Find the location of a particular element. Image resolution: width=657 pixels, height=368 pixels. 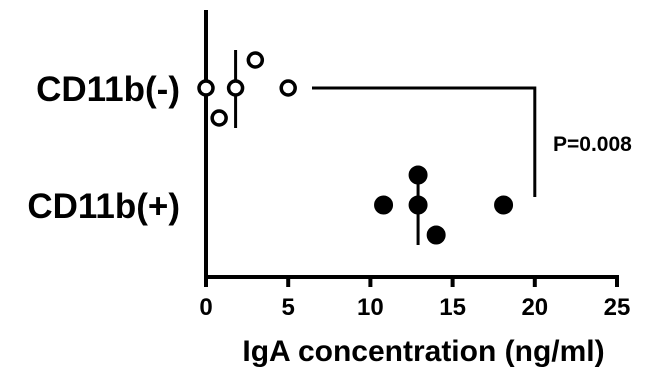

p-value-label: P=0.008 is located at coordinates (592, 144).